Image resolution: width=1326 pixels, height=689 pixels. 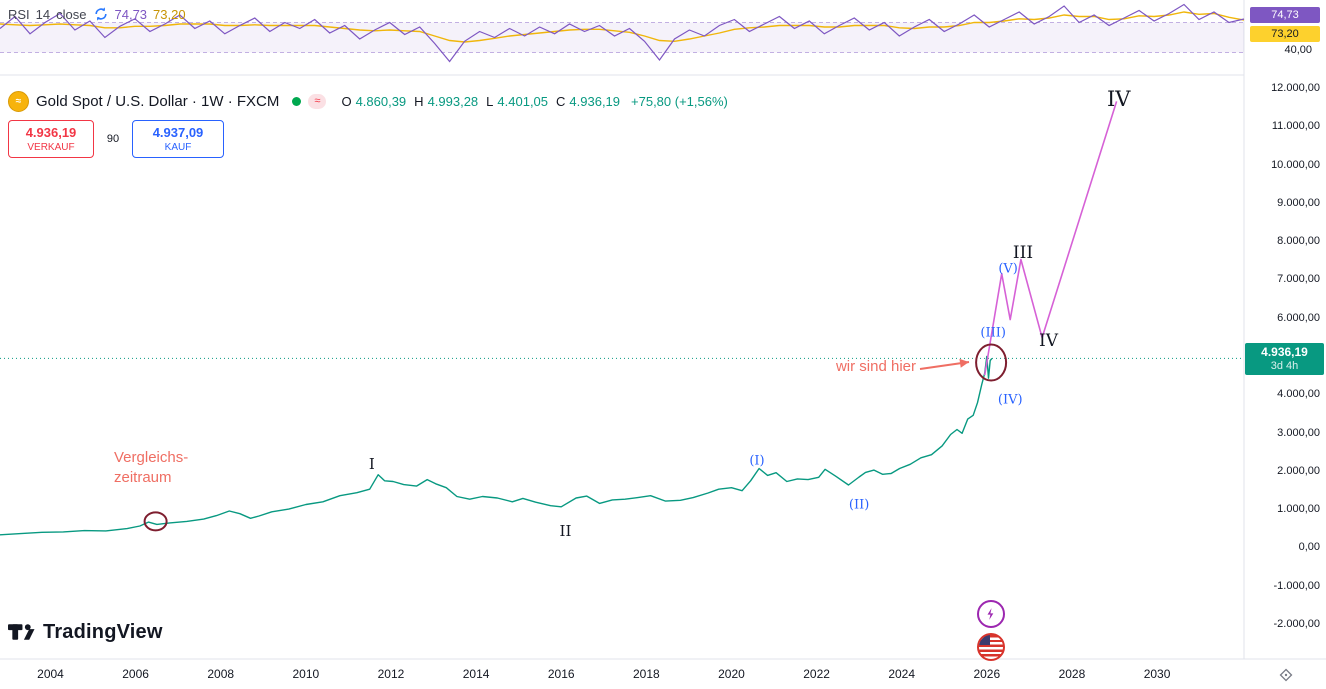 I want to click on ohlc-letter: H, so click(x=419, y=101).